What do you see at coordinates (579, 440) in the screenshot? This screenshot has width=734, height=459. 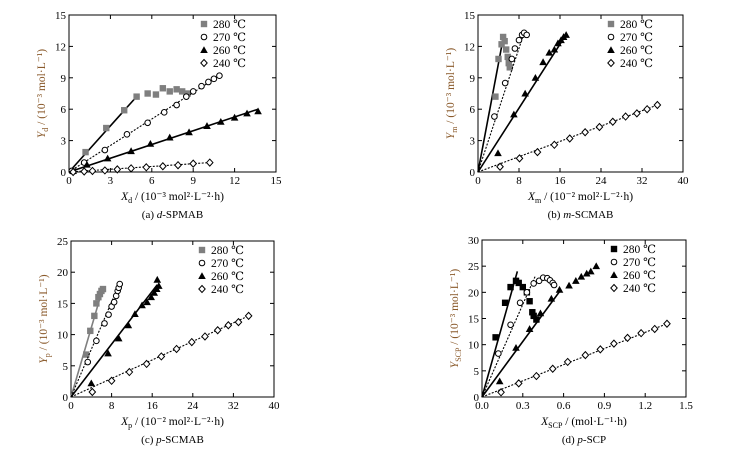 I see `caption-italic: p` at bounding box center [579, 440].